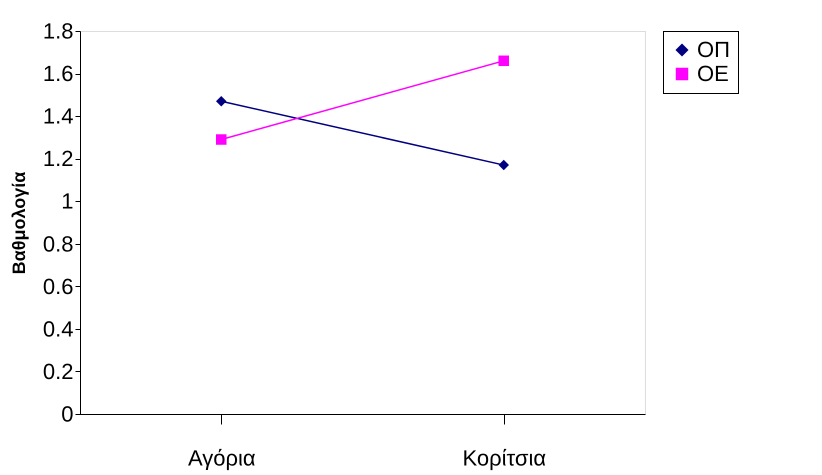  Describe the element at coordinates (58, 371) in the screenshot. I see `y-tick-label: 0.2` at that location.